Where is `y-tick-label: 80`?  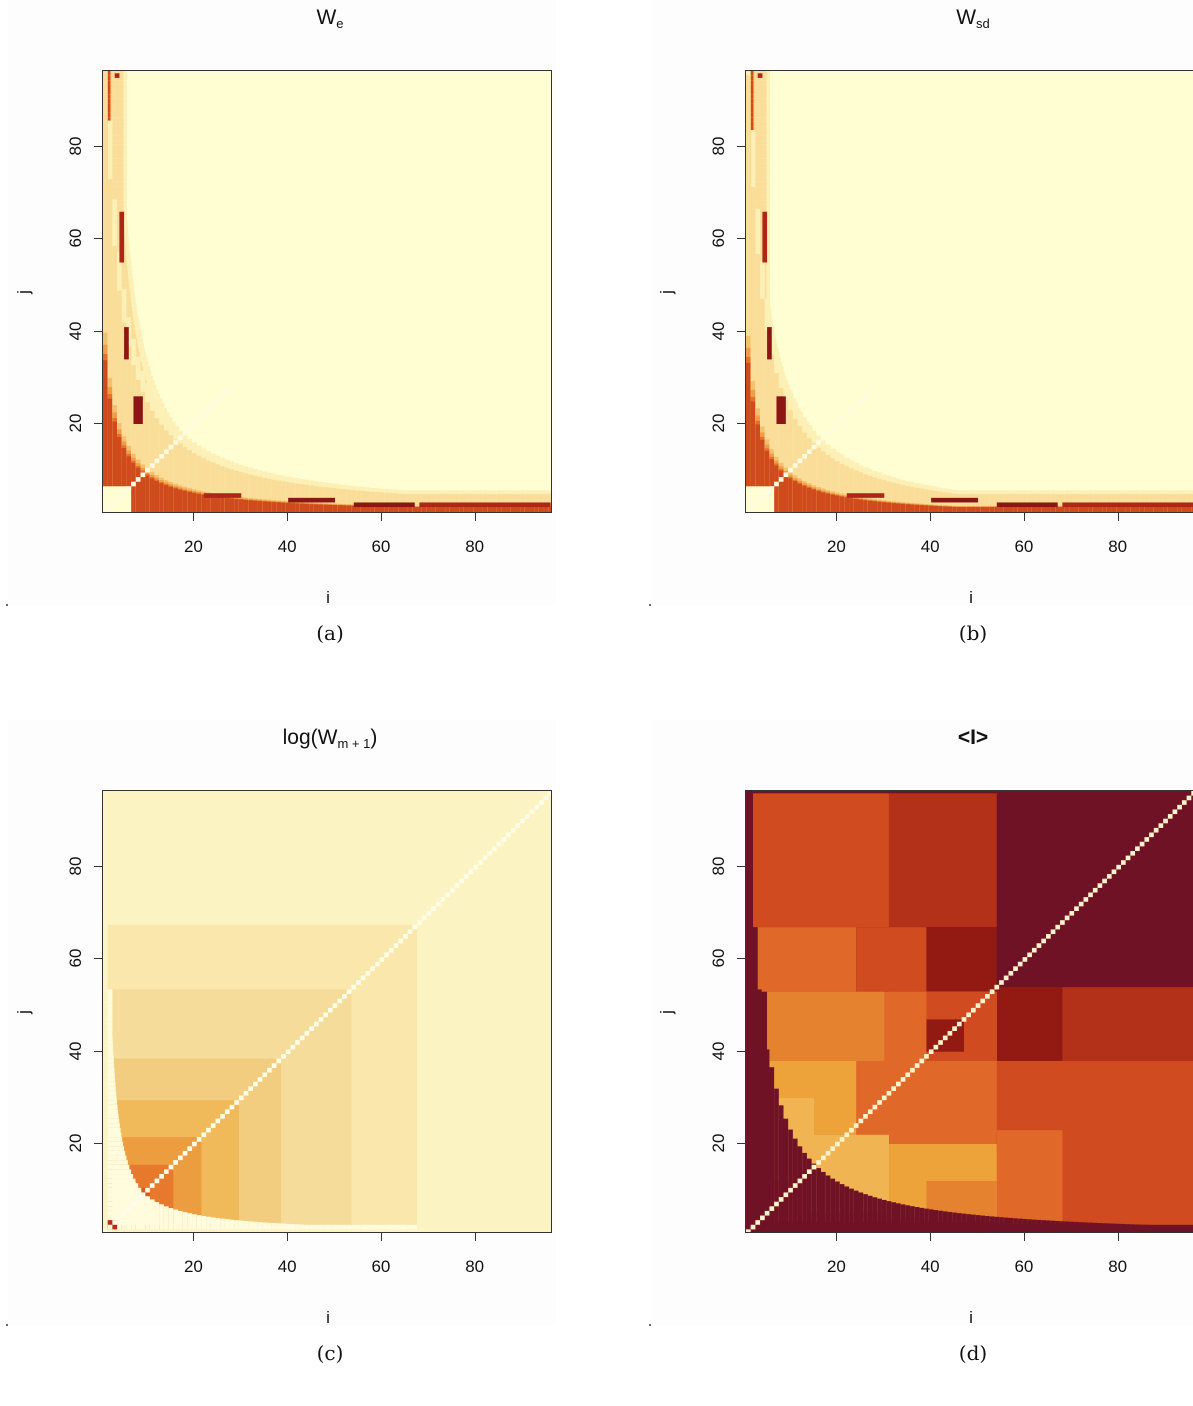 y-tick-label: 80 is located at coordinates (718, 866).